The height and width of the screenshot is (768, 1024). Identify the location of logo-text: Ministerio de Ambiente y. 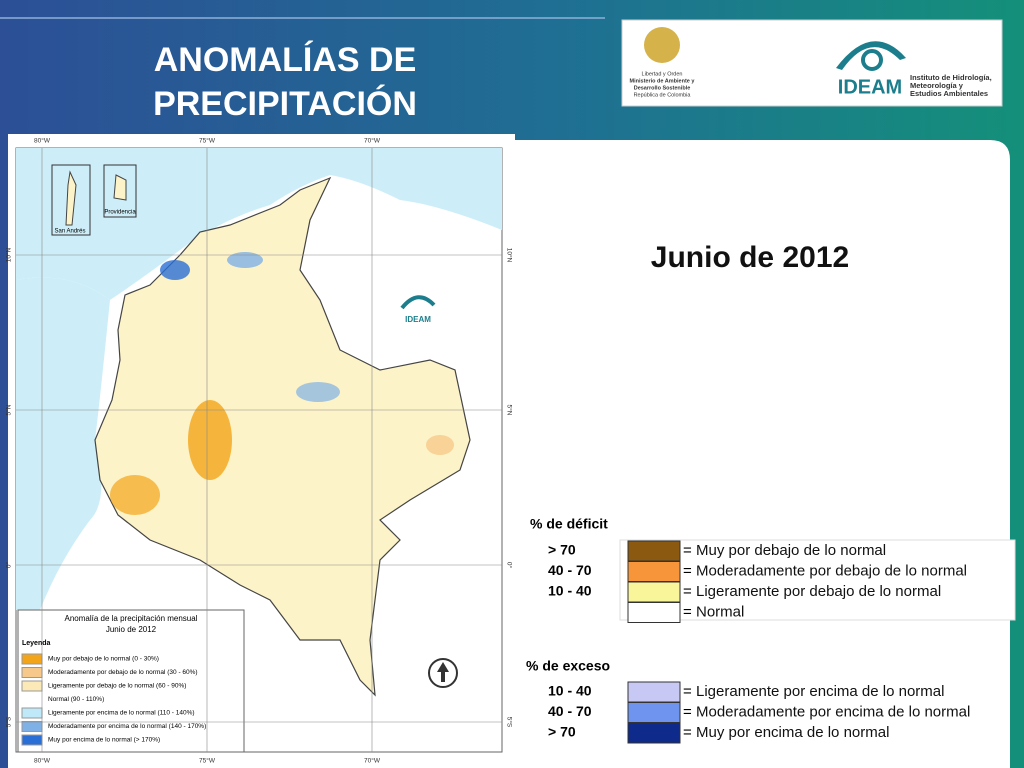
(663, 81).